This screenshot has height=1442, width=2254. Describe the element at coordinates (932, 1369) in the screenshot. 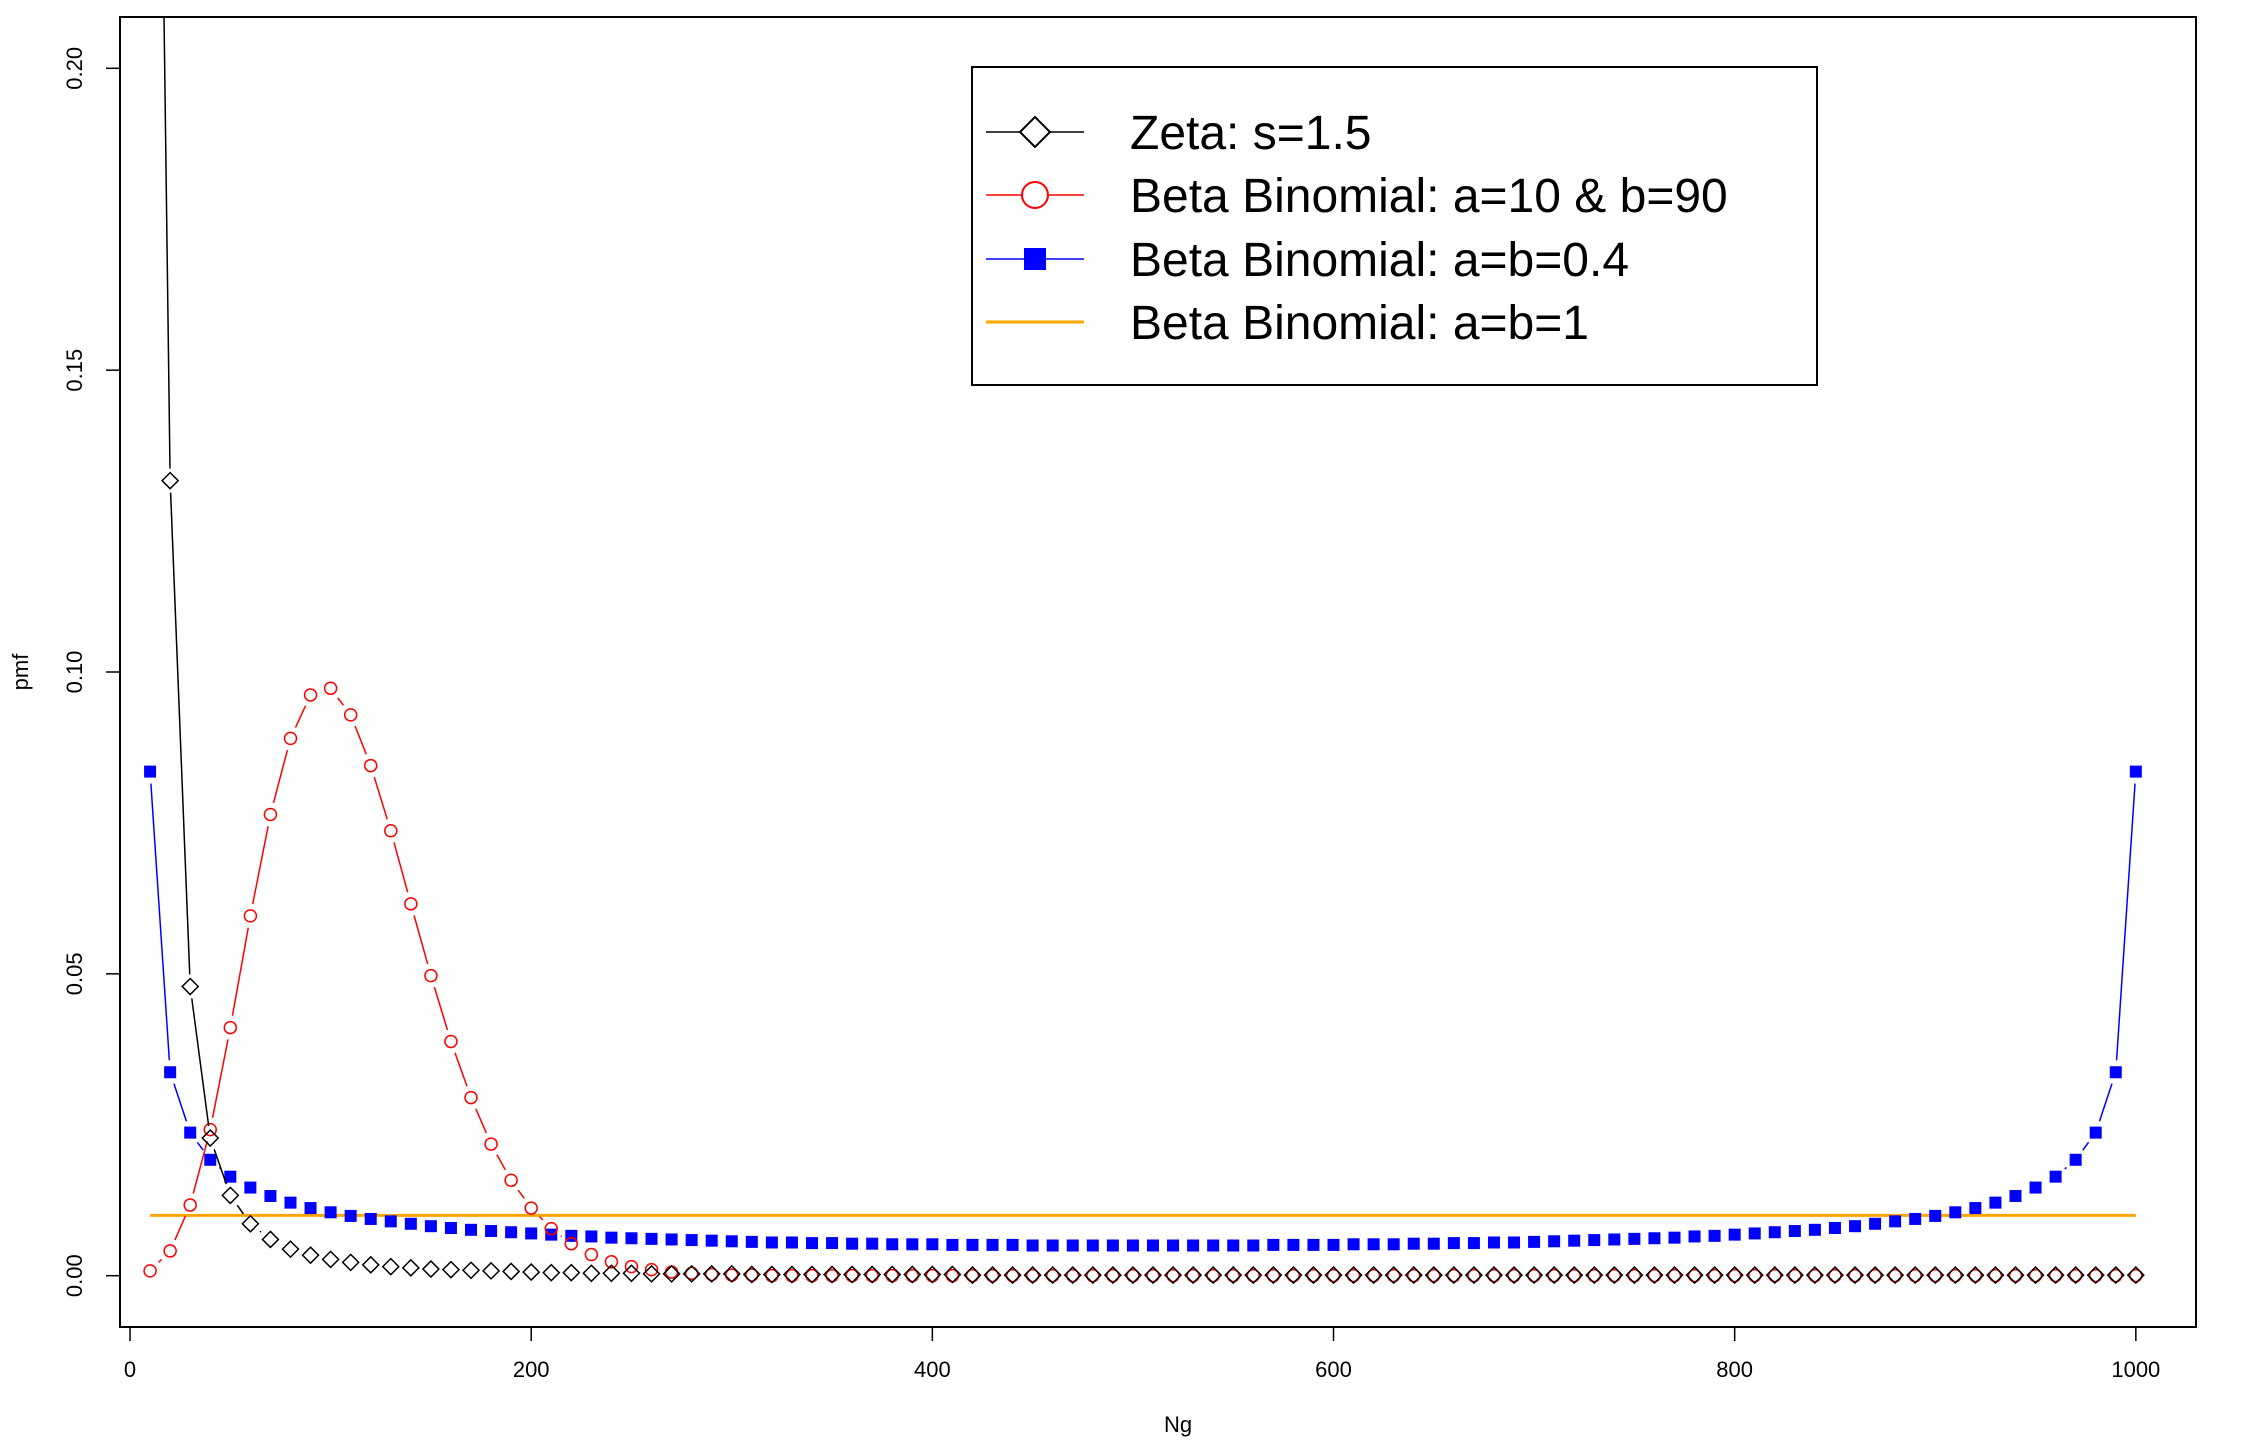

I see `x-tick-label: 400` at that location.